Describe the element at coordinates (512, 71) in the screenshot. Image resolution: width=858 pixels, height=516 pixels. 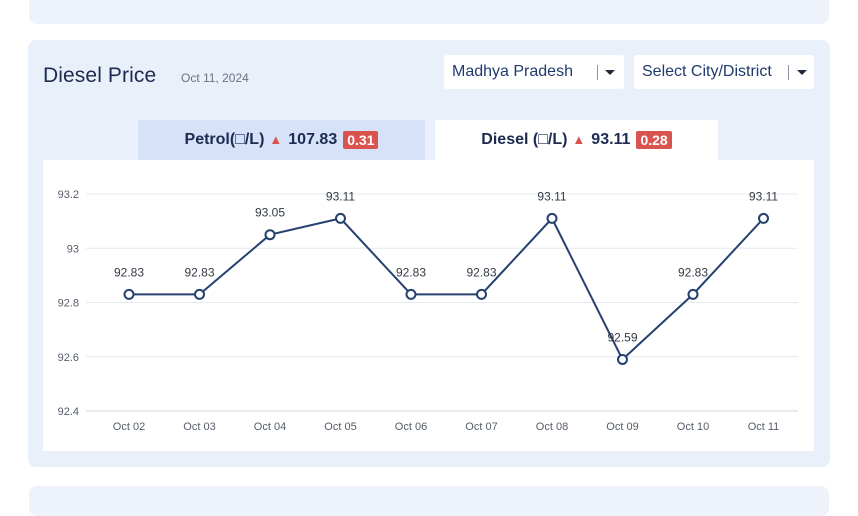
I see `state-select-value: Madhya Pradesh` at that location.